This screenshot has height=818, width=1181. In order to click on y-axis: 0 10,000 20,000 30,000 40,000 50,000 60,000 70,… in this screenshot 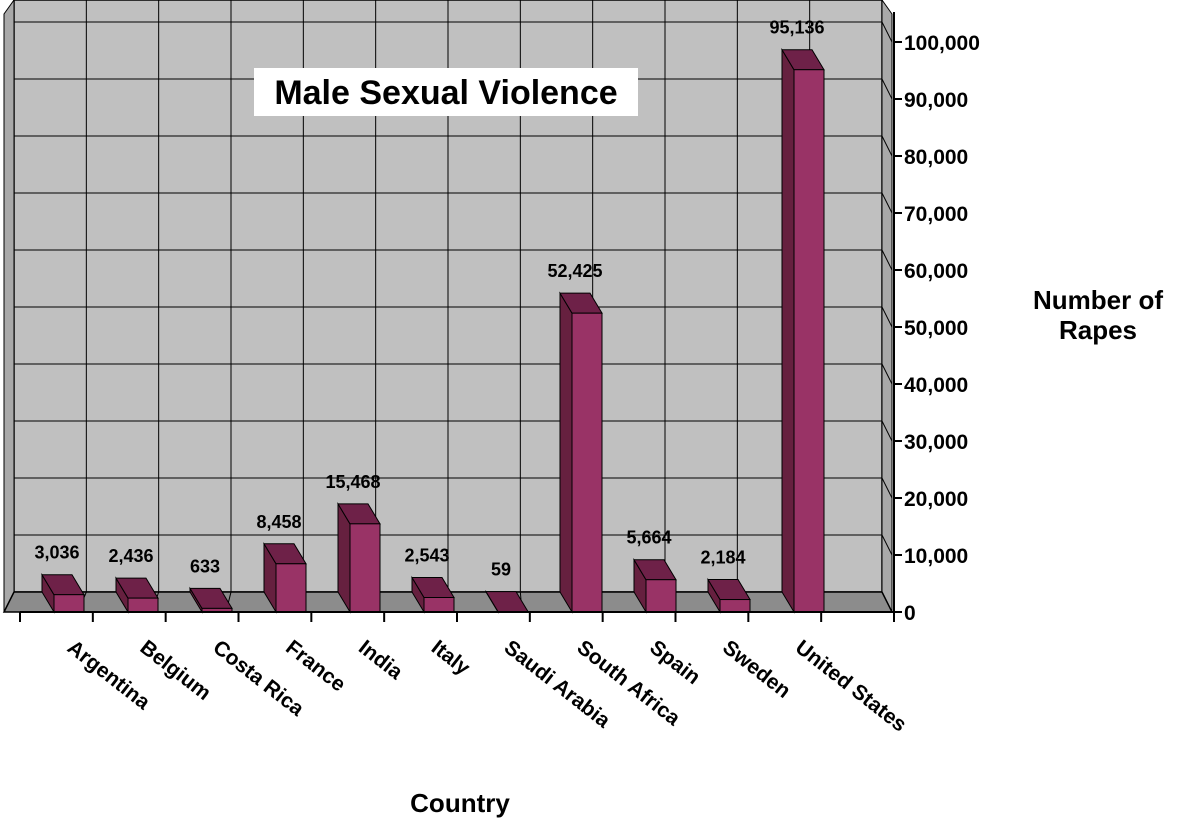, I will do `click(936, 318)`.